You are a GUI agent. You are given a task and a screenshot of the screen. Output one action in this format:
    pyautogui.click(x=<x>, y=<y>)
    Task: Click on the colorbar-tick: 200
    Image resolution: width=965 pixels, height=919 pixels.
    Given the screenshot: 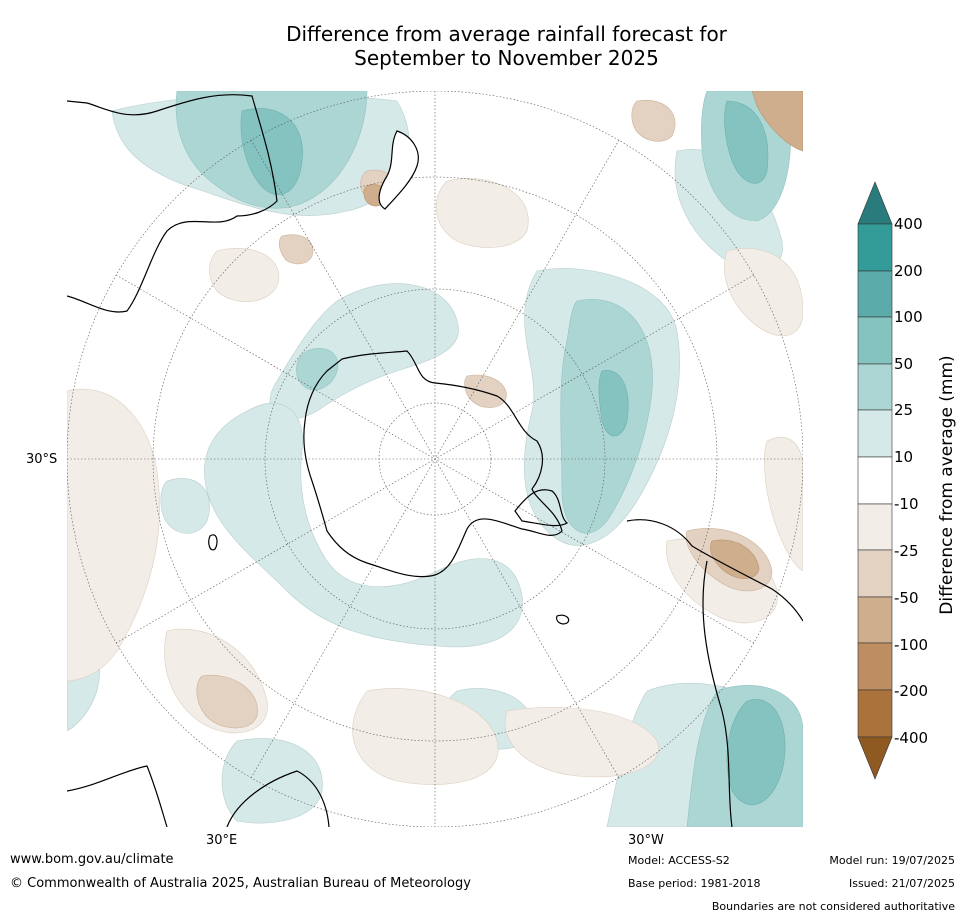 What is the action you would take?
    pyautogui.click(x=908, y=271)
    